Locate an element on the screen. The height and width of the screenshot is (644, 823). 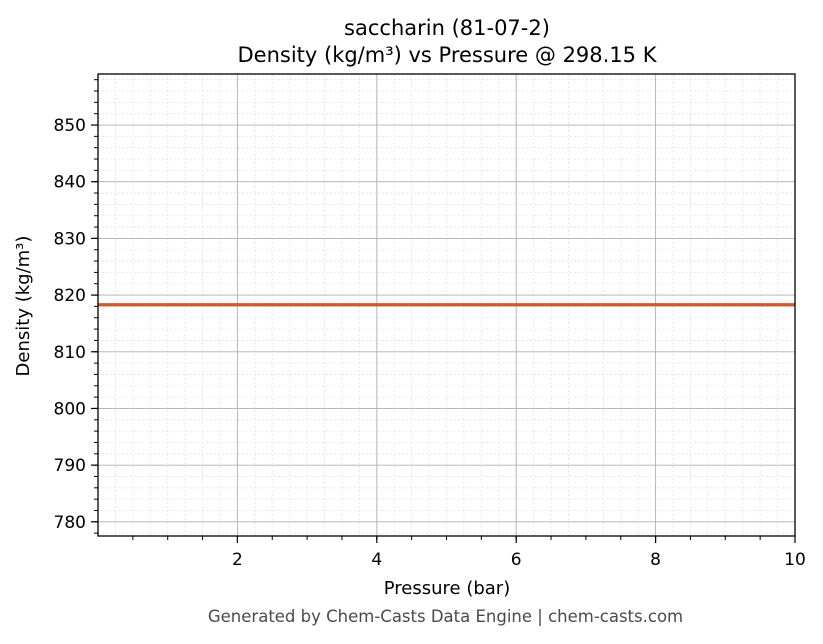
y-tick-label: 790 is located at coordinates (70, 466).